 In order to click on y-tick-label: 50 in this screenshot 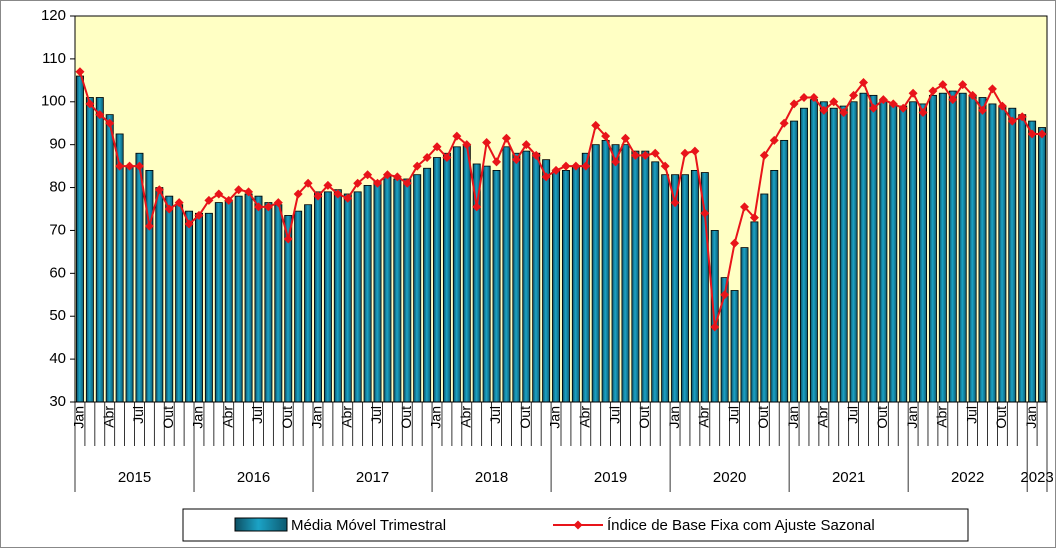, I will do `click(57, 315)`.